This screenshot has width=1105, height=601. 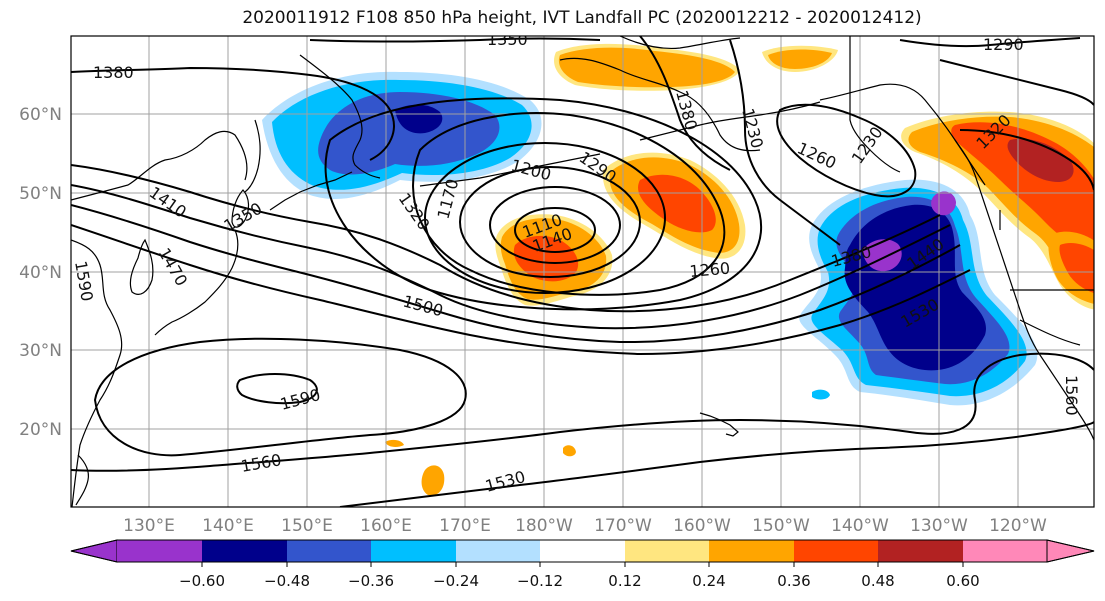 What do you see at coordinates (821, 394) in the screenshot?
I see `negative-spot` at bounding box center [821, 394].